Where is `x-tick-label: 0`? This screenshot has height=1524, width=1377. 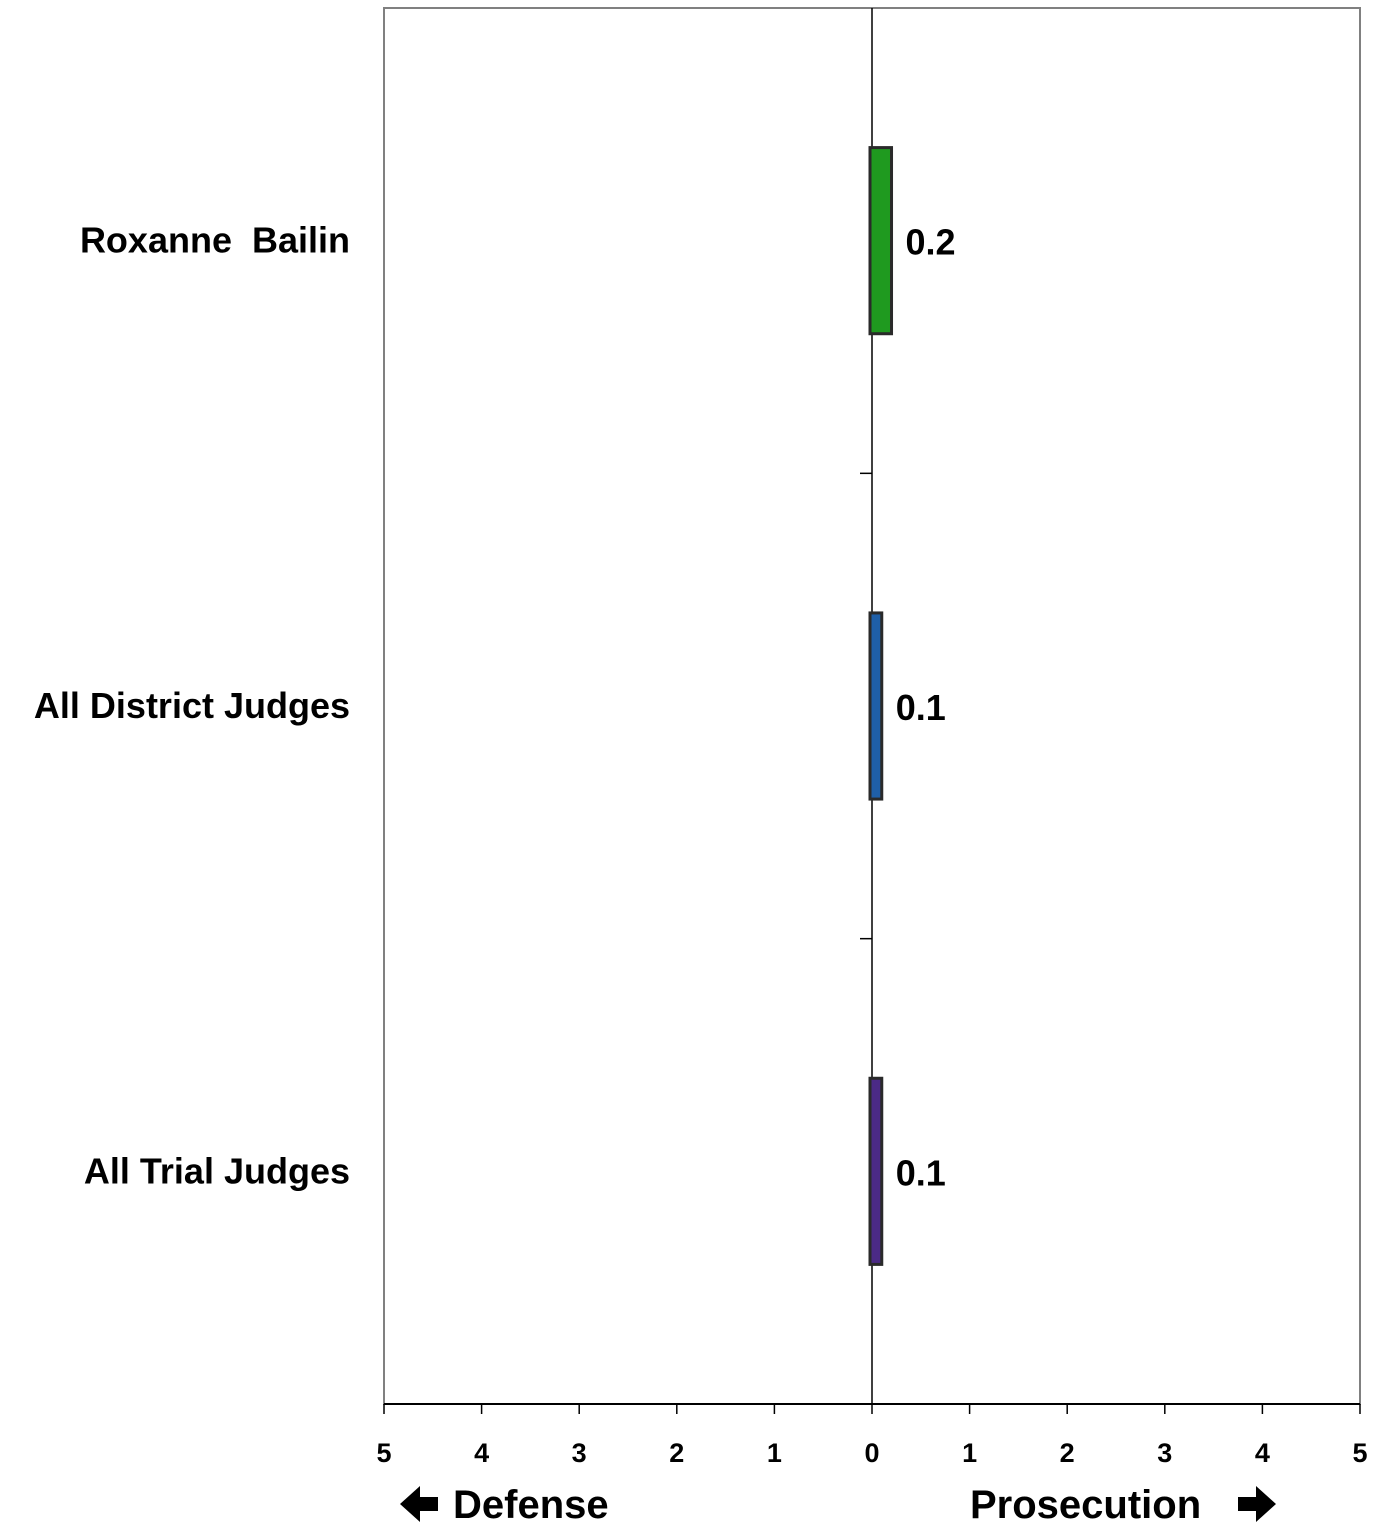 x-tick-label: 0 is located at coordinates (871, 1453).